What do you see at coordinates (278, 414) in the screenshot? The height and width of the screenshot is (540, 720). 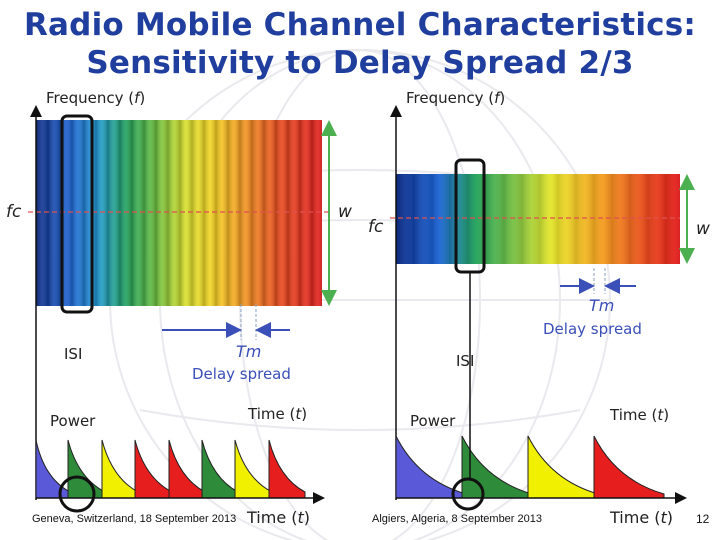 I see `left-time-label: Time (t)` at bounding box center [278, 414].